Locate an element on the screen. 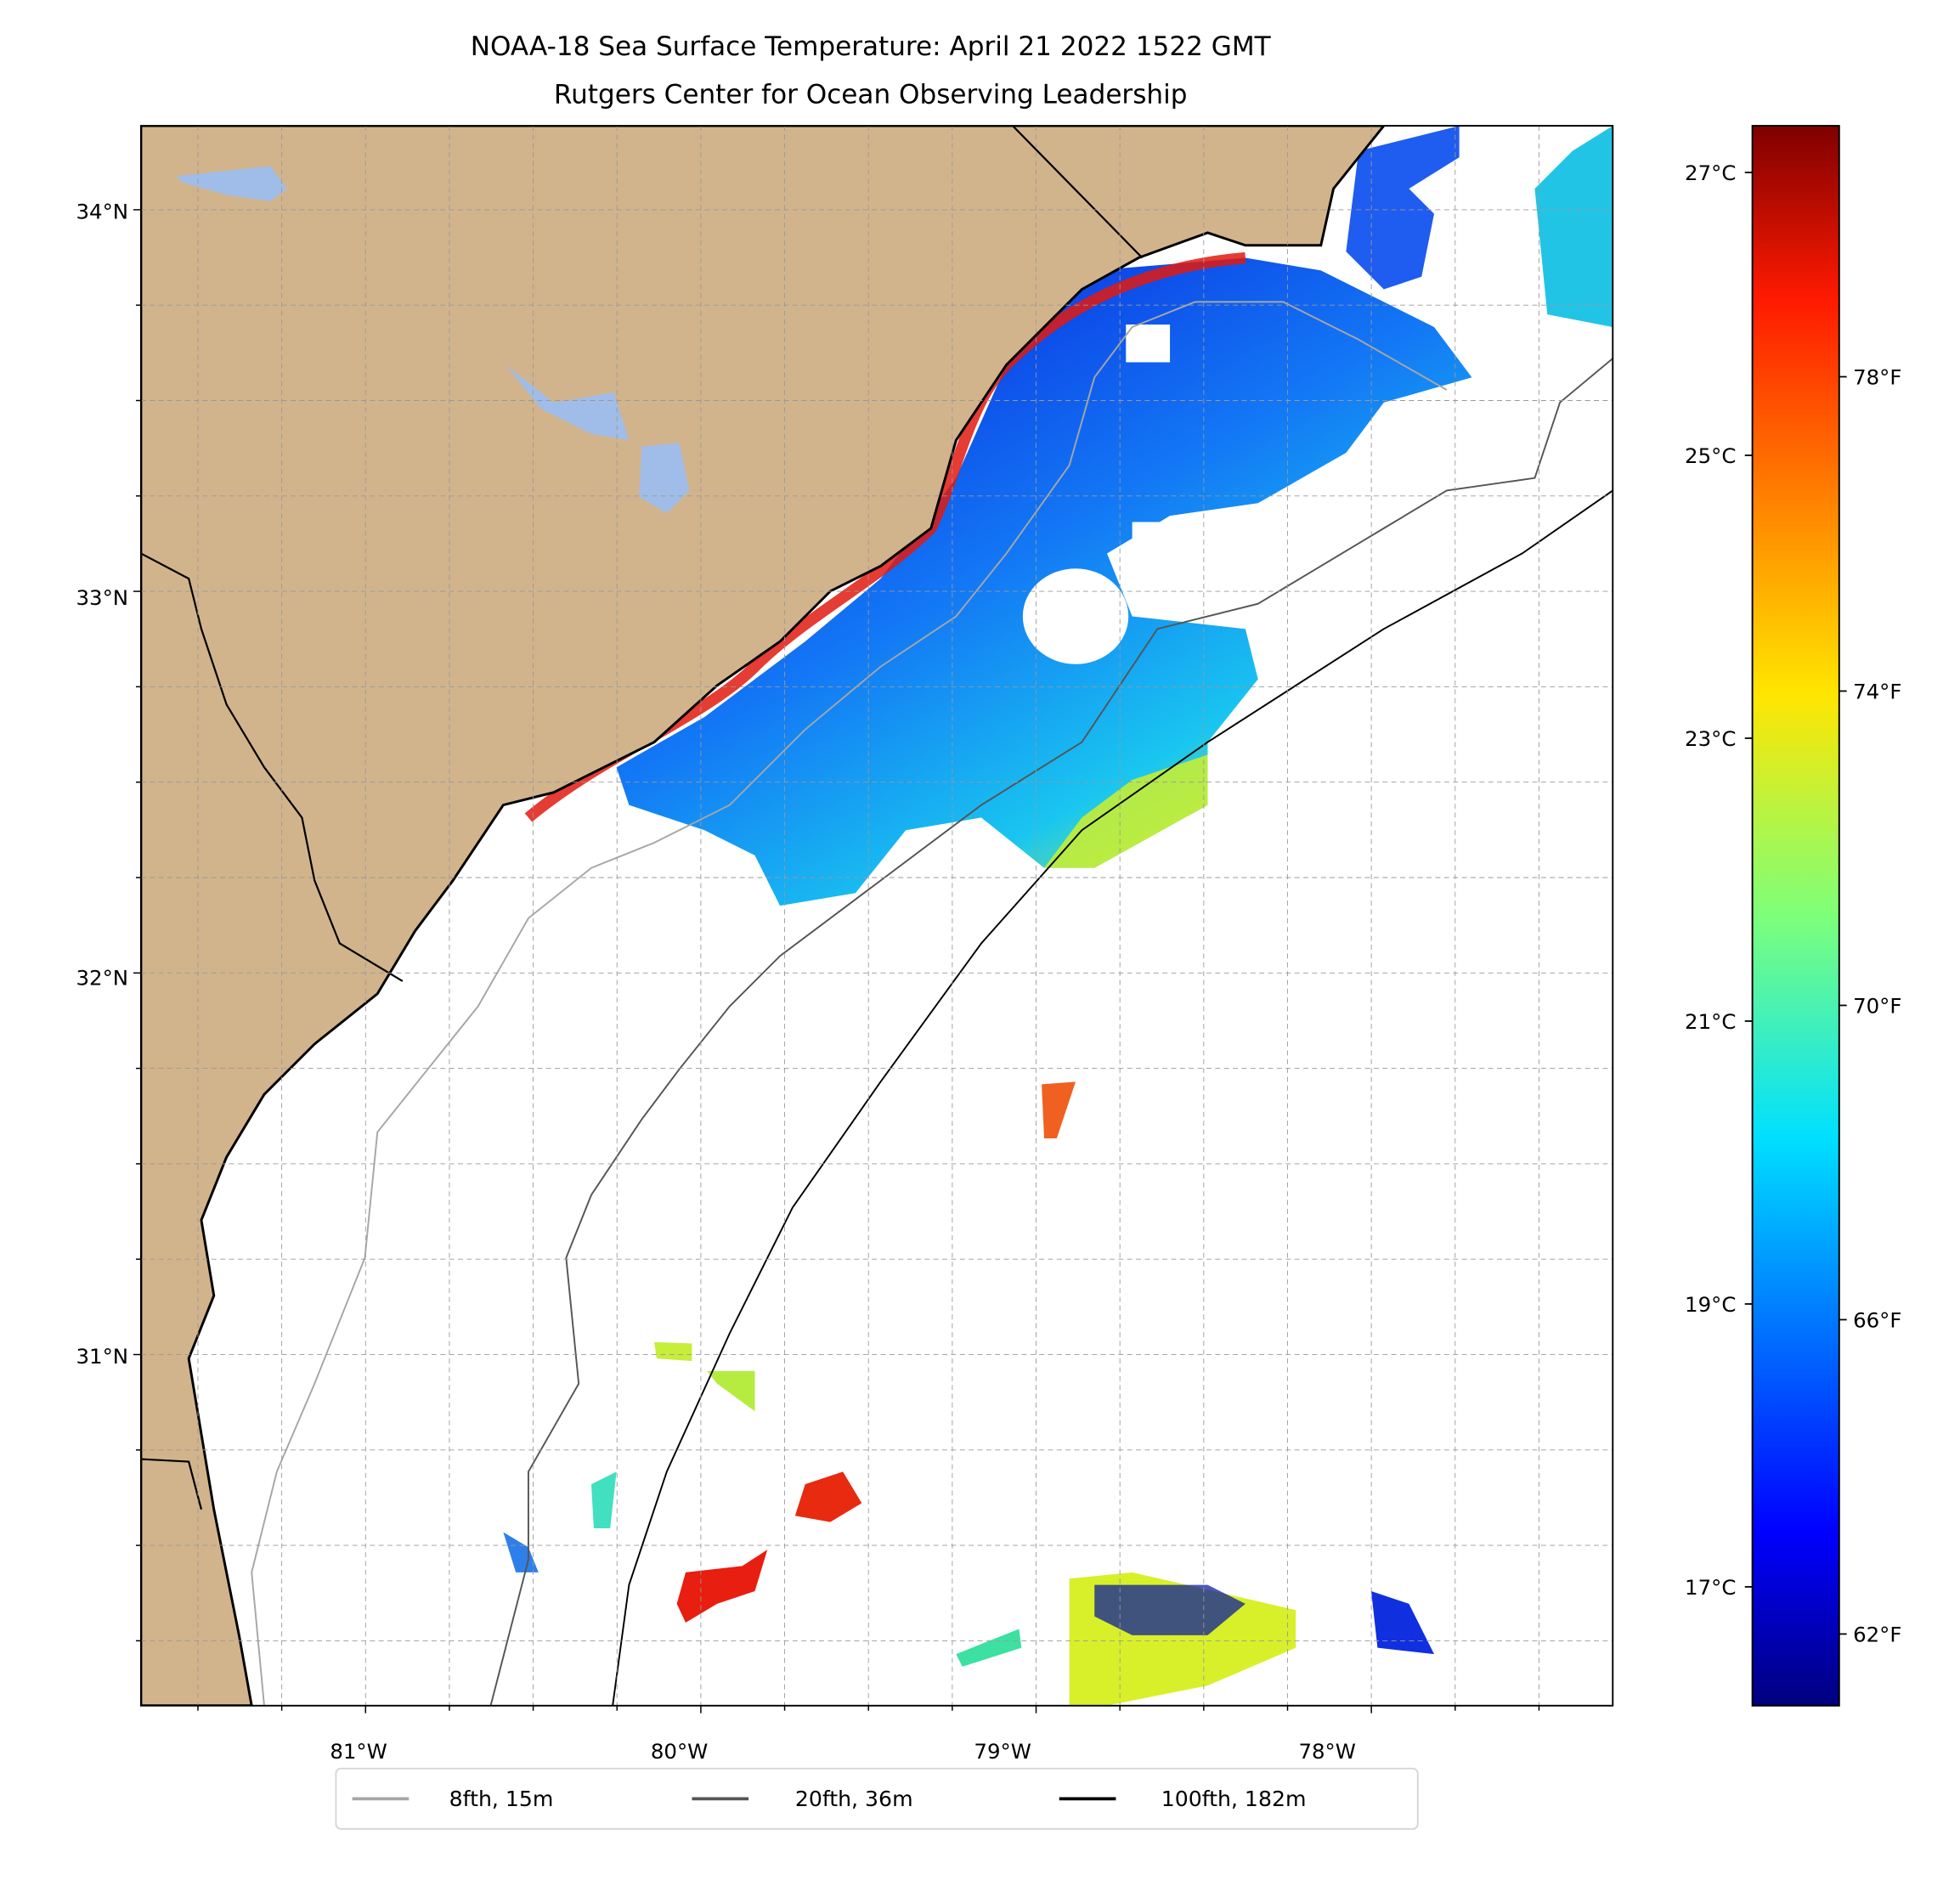 This screenshot has height=1880, width=1960. colorbar-label-f: 62°F is located at coordinates (1877, 1634).